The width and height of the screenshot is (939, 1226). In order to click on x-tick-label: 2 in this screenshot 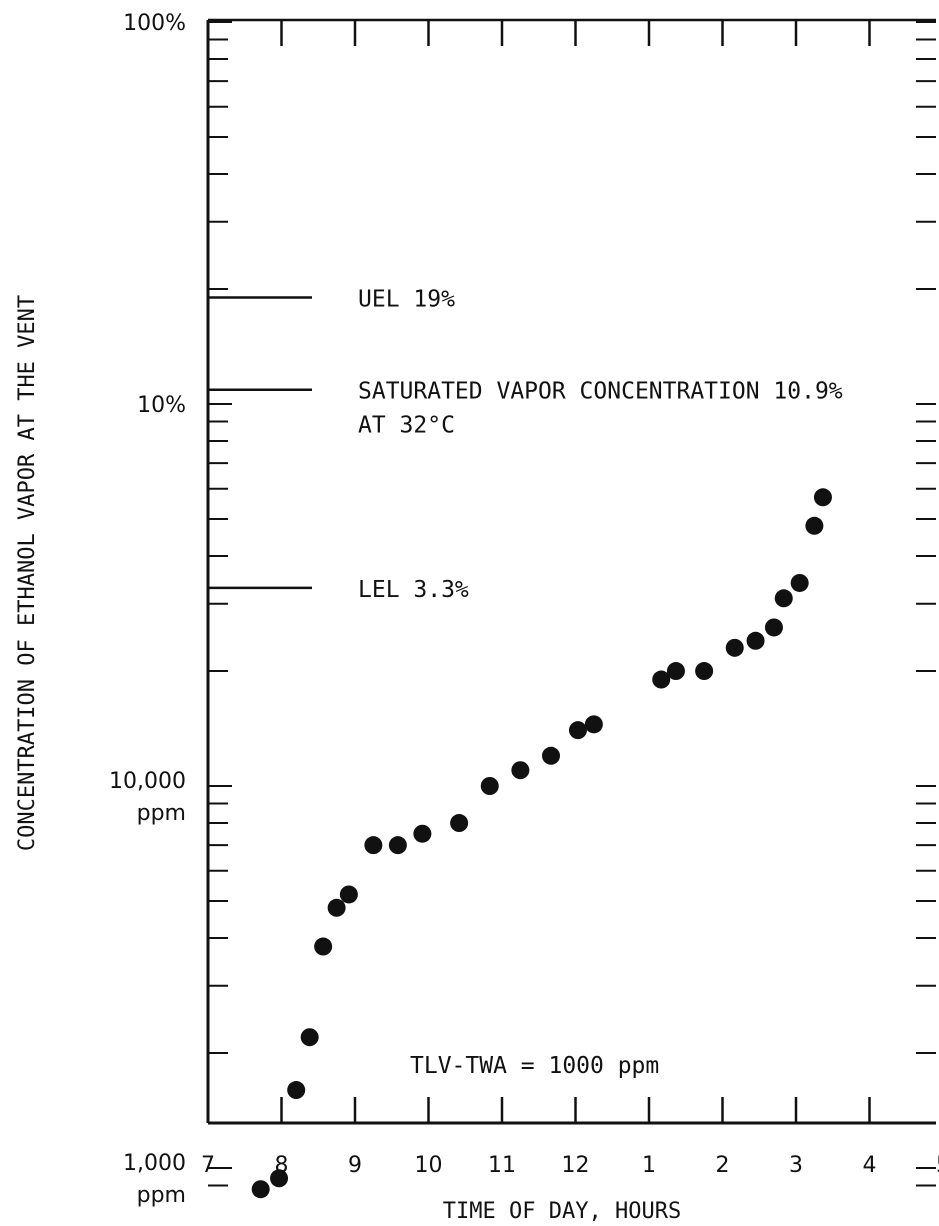, I will do `click(723, 1165)`.